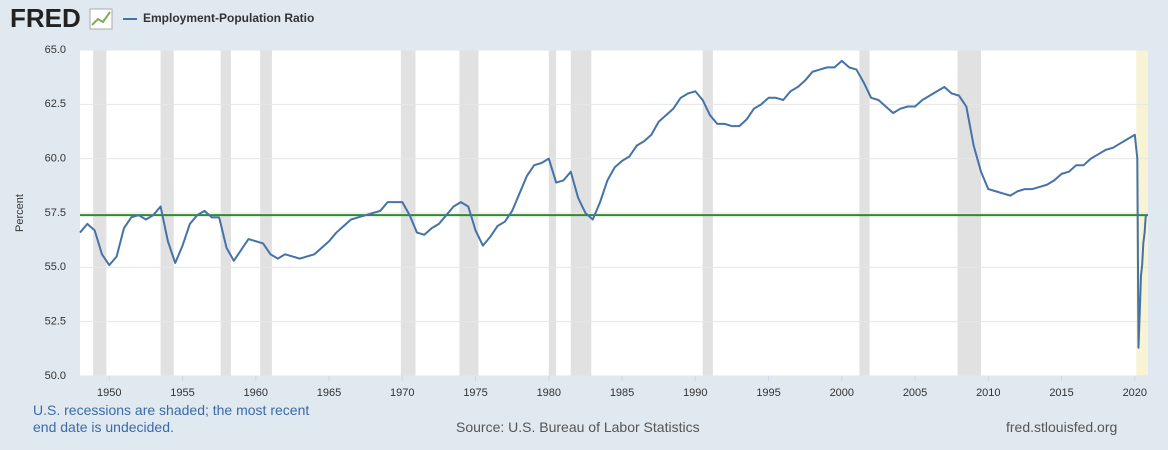 The width and height of the screenshot is (1168, 450). What do you see at coordinates (55, 376) in the screenshot?
I see `y-tick-label: 50.0` at bounding box center [55, 376].